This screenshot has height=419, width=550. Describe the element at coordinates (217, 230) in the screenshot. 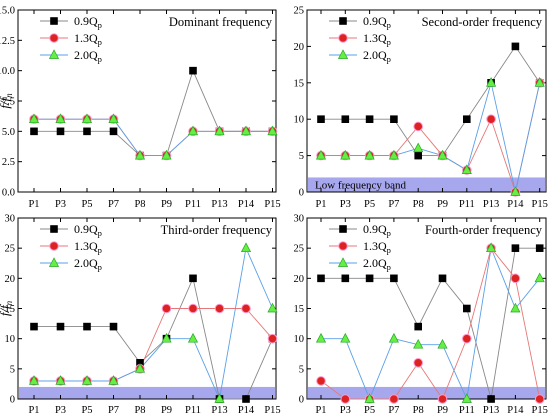

I see `panel-title: Third-order frequency` at that location.